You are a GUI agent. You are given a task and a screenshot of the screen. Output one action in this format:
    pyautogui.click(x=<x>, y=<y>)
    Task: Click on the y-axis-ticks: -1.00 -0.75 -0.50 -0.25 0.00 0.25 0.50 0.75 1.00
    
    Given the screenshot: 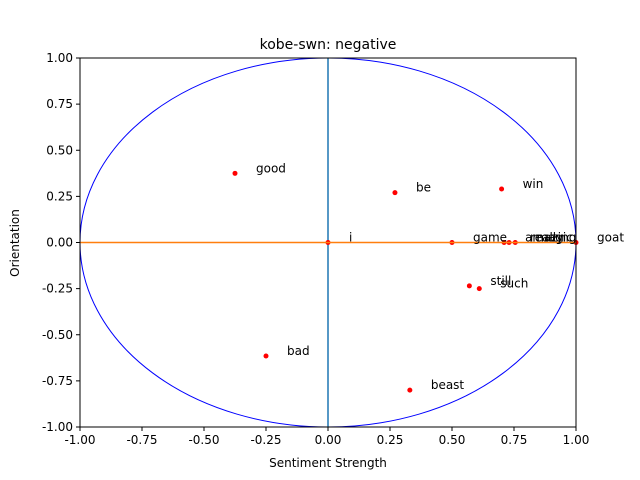 What is the action you would take?
    pyautogui.click(x=61, y=242)
    